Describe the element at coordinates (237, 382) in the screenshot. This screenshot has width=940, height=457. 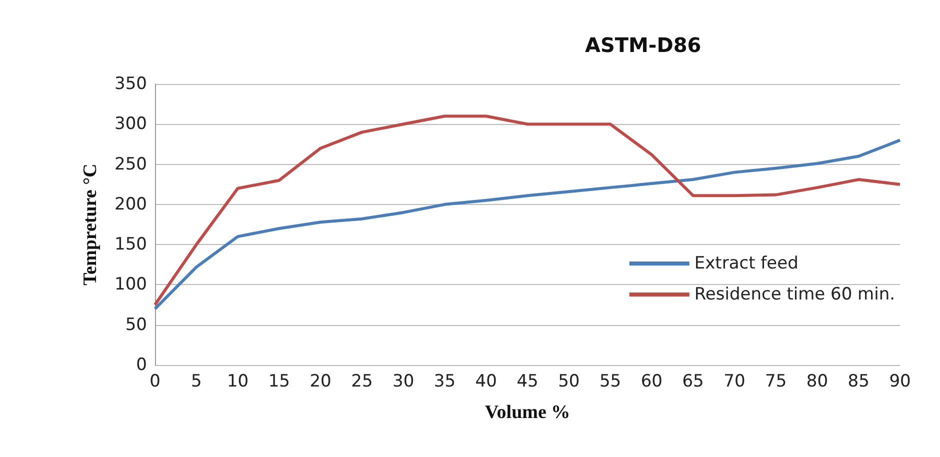
I see `x-tick-label: 10` at that location.